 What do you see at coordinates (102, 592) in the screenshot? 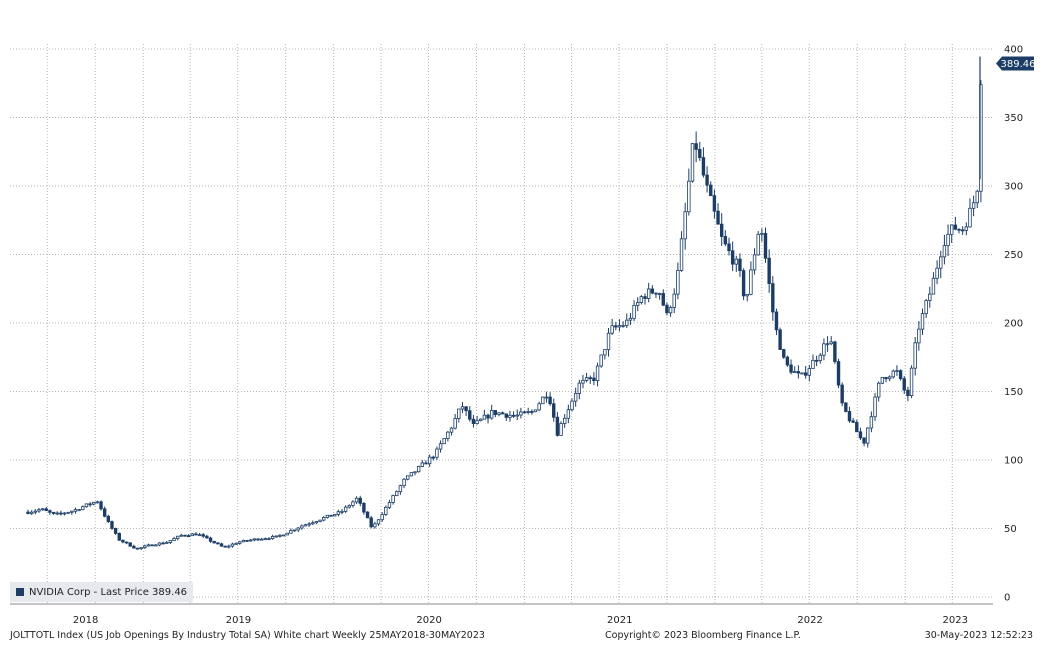
I see `chart-legend: NVIDIA Corp - Last Price 389.46` at bounding box center [102, 592].